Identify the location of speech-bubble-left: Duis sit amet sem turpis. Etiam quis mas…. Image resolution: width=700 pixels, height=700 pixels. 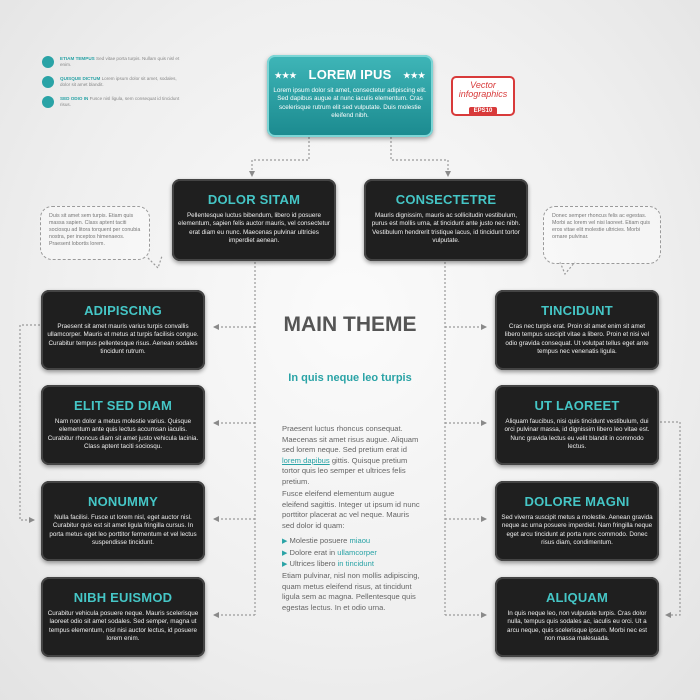
(95, 233).